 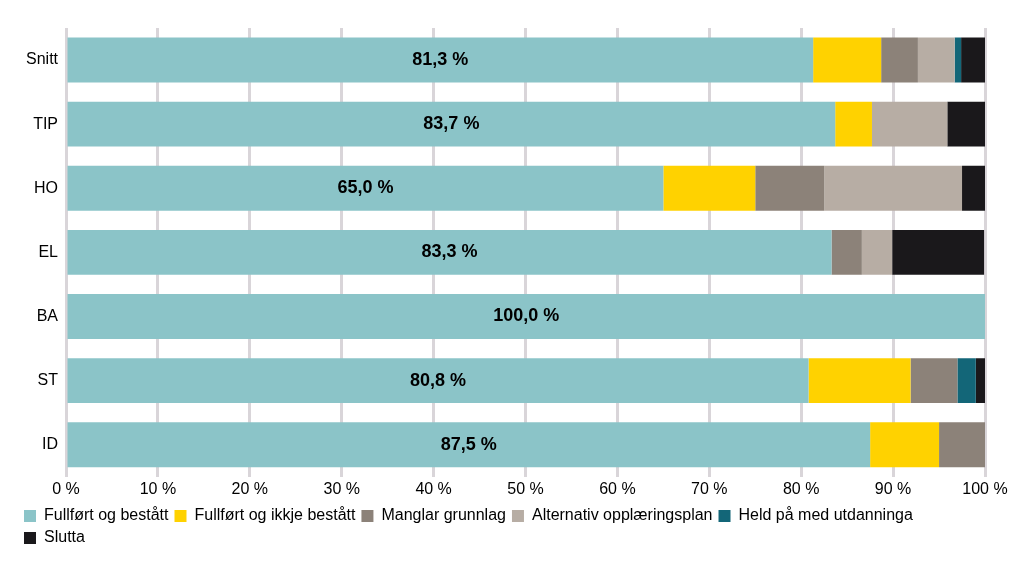 I want to click on data-label: 100,0 %, so click(x=526, y=315).